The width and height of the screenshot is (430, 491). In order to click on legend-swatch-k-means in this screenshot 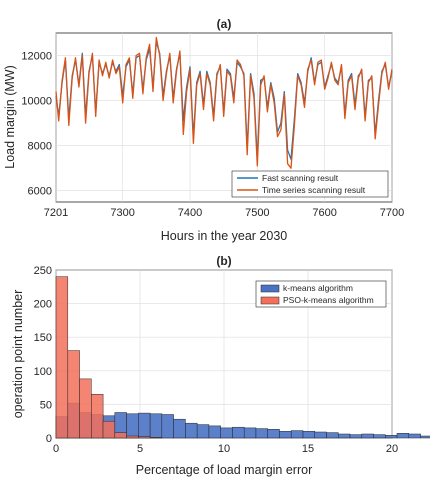, I will do `click(270, 288)`.